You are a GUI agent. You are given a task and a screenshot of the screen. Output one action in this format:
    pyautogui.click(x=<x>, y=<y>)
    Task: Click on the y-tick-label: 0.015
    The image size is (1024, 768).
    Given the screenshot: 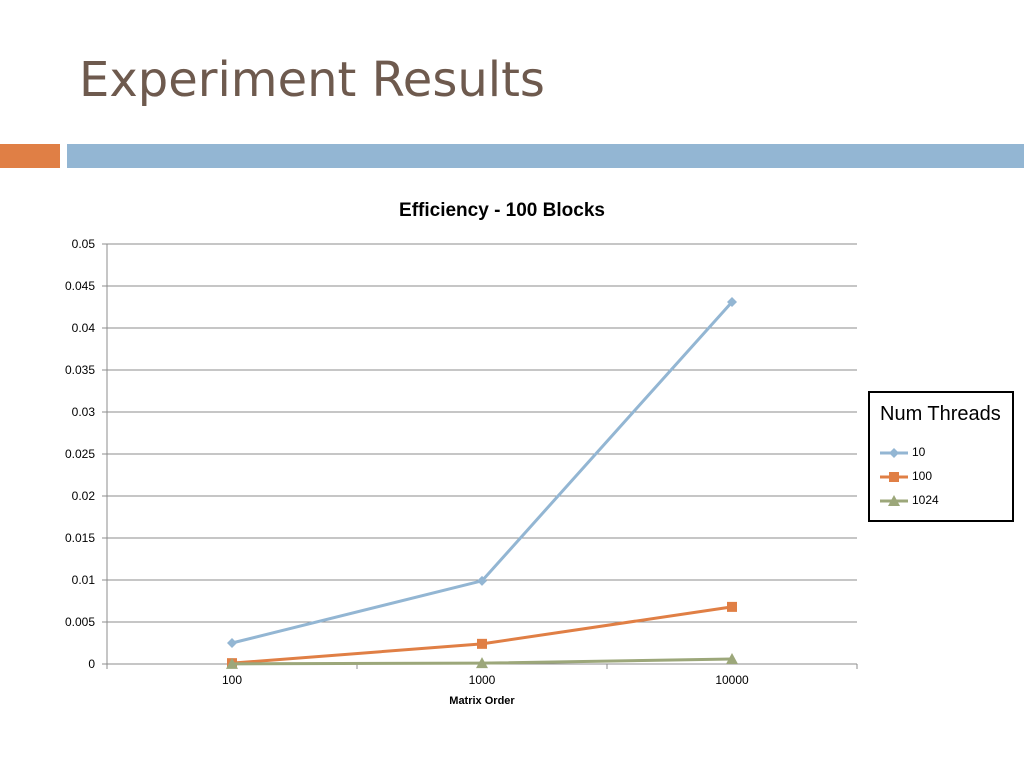 What is the action you would take?
    pyautogui.click(x=80, y=538)
    